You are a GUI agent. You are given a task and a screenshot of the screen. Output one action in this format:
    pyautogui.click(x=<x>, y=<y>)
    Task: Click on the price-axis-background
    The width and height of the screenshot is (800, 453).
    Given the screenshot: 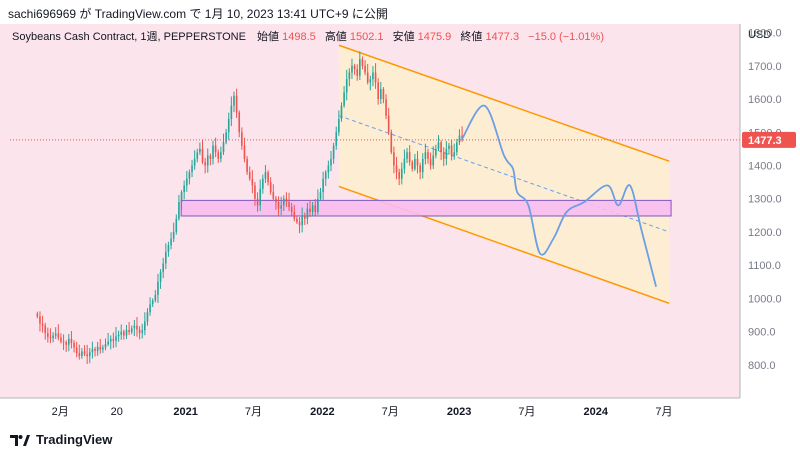 What is the action you would take?
    pyautogui.click(x=770, y=212)
    